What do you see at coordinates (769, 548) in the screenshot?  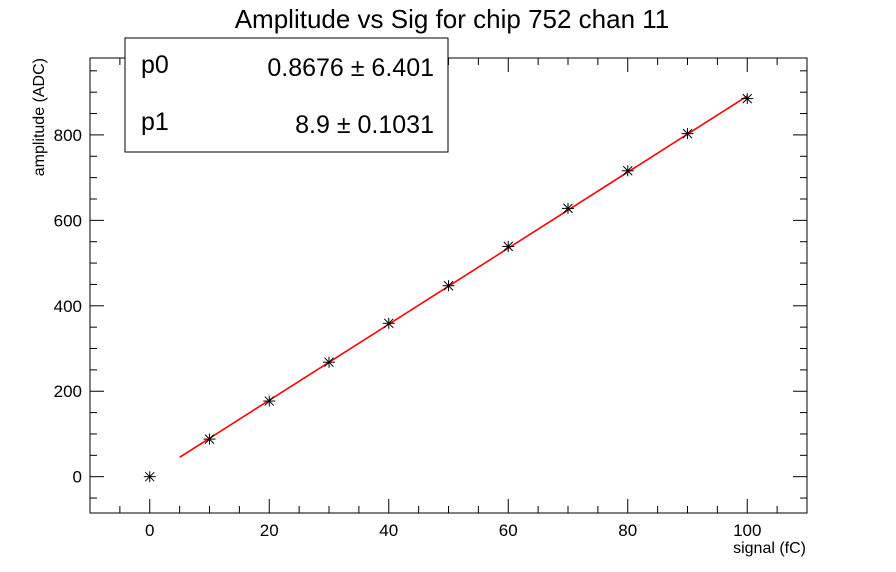 I see `x-axis-title: signal (fC)` at bounding box center [769, 548].